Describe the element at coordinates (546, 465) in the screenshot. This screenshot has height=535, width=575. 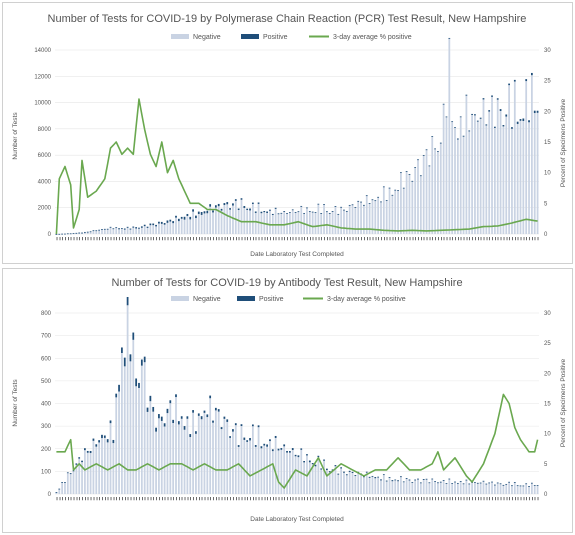
I see `y2-tick-label: 5` at that location.